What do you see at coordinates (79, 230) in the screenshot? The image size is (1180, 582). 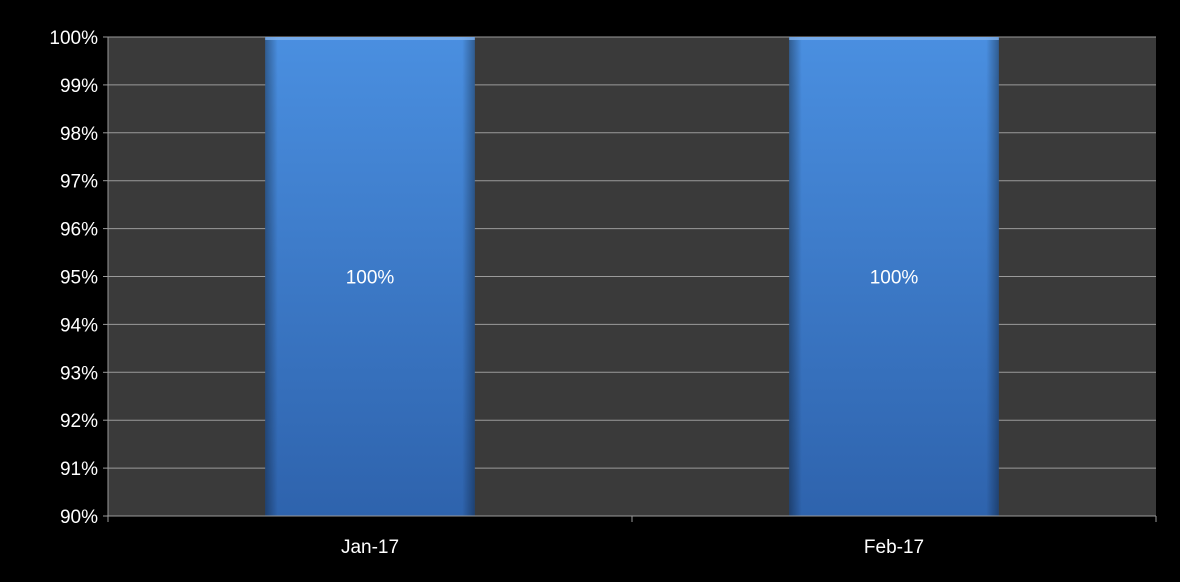 I see `y-tick-label: 96%` at bounding box center [79, 230].